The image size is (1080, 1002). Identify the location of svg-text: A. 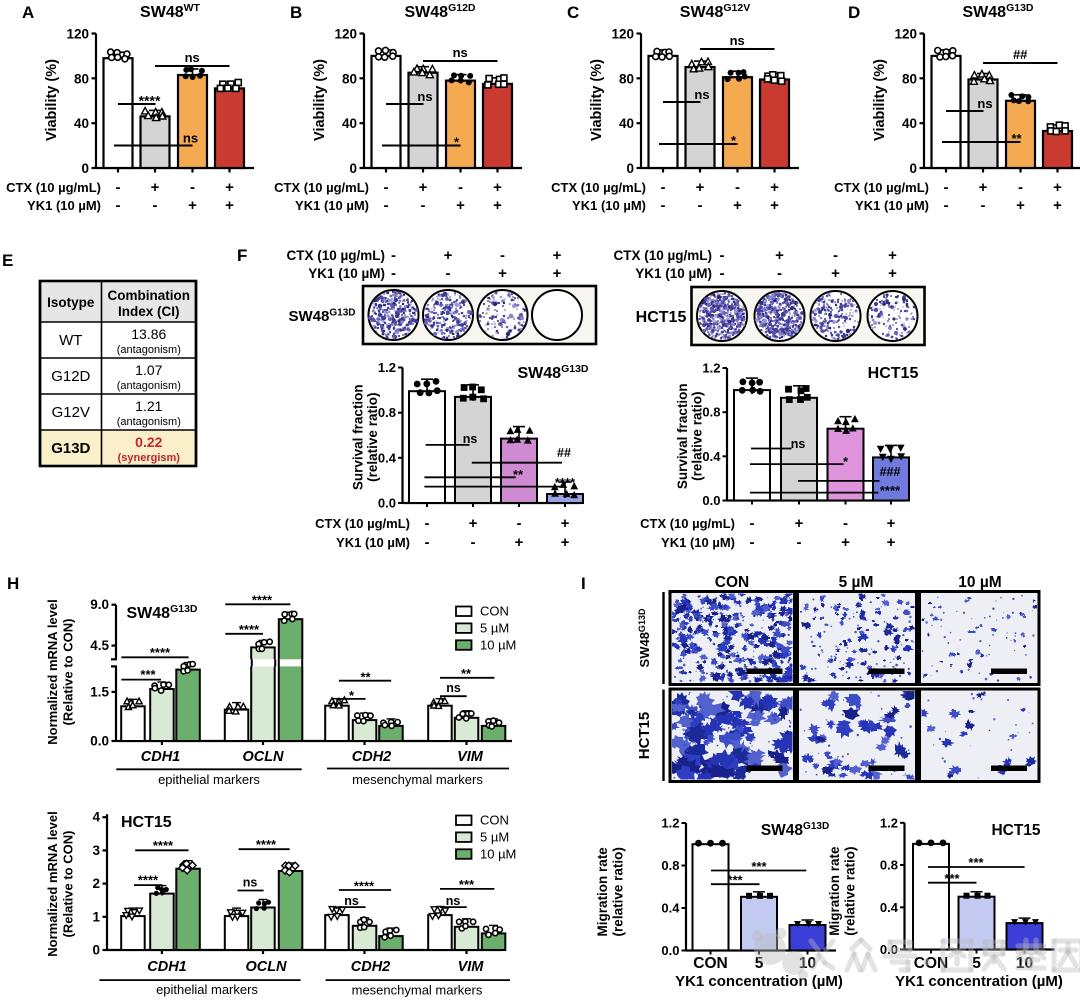
(28, 12).